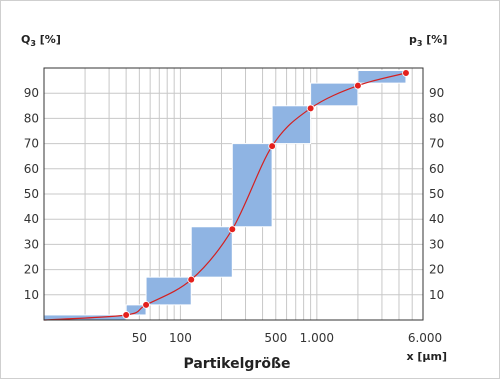  What do you see at coordinates (180, 338) in the screenshot?
I see `x-tick-label: 100` at bounding box center [180, 338].